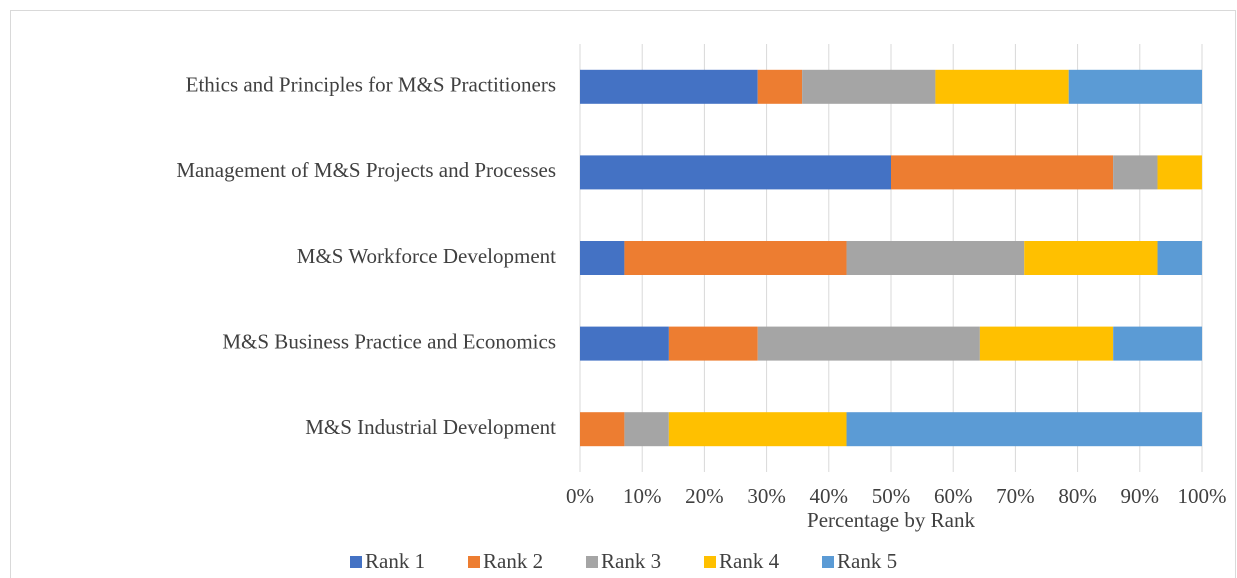 This screenshot has width=1237, height=578. I want to click on x-tick-label: 40%, so click(829, 496).